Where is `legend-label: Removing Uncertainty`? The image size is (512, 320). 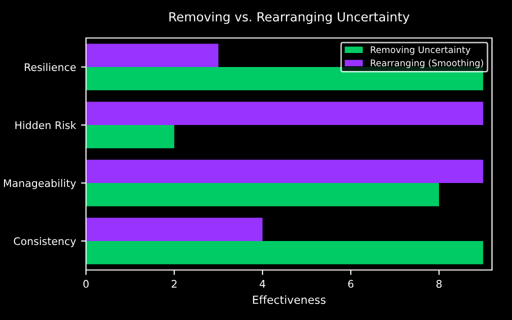 legend-label: Removing Uncertainty is located at coordinates (420, 50).